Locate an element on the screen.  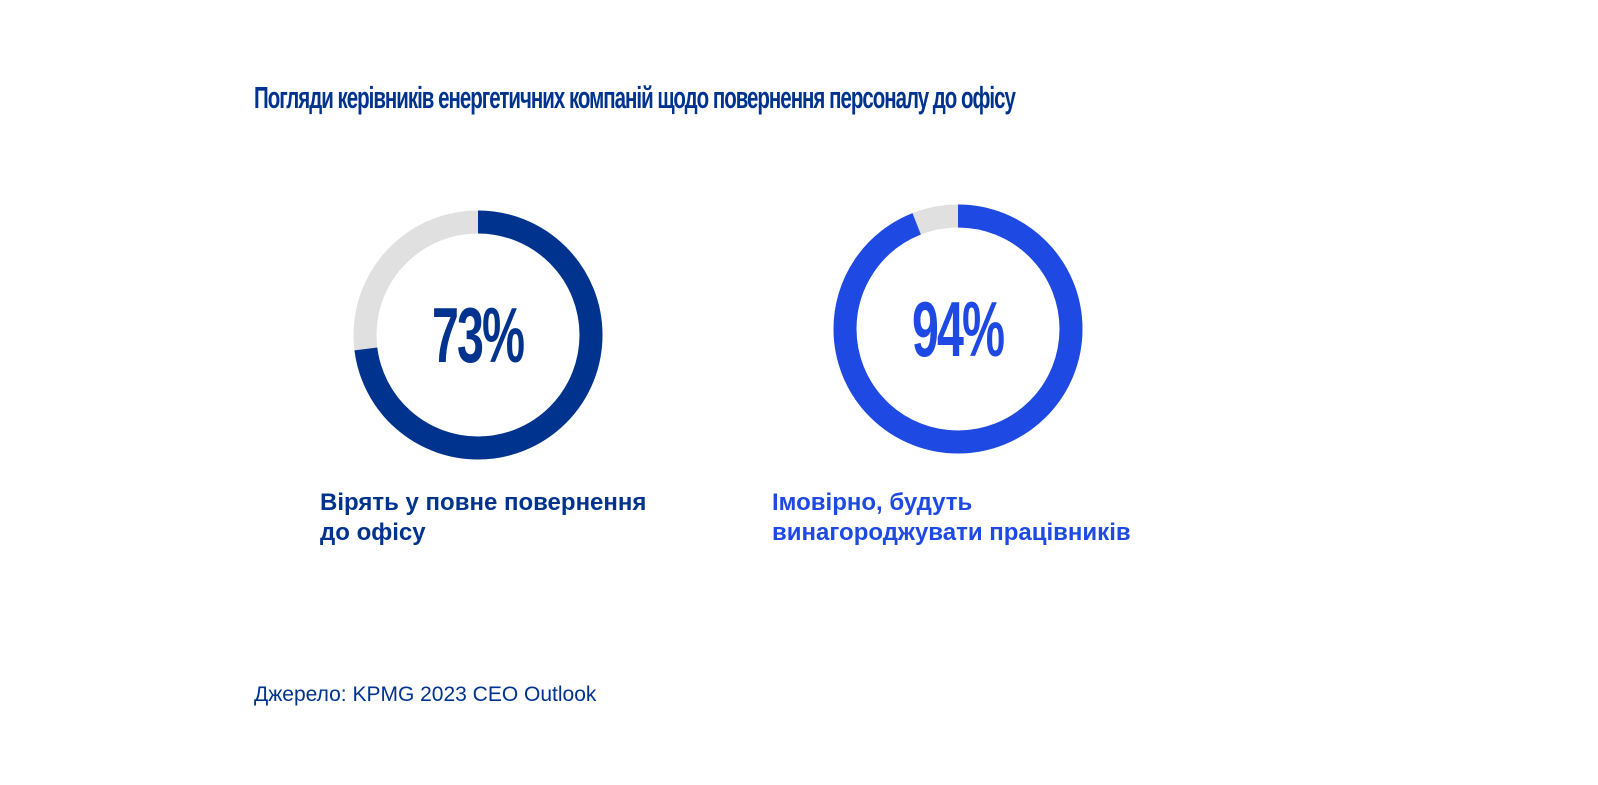
donut-value-label: 94% is located at coordinates (958, 329).